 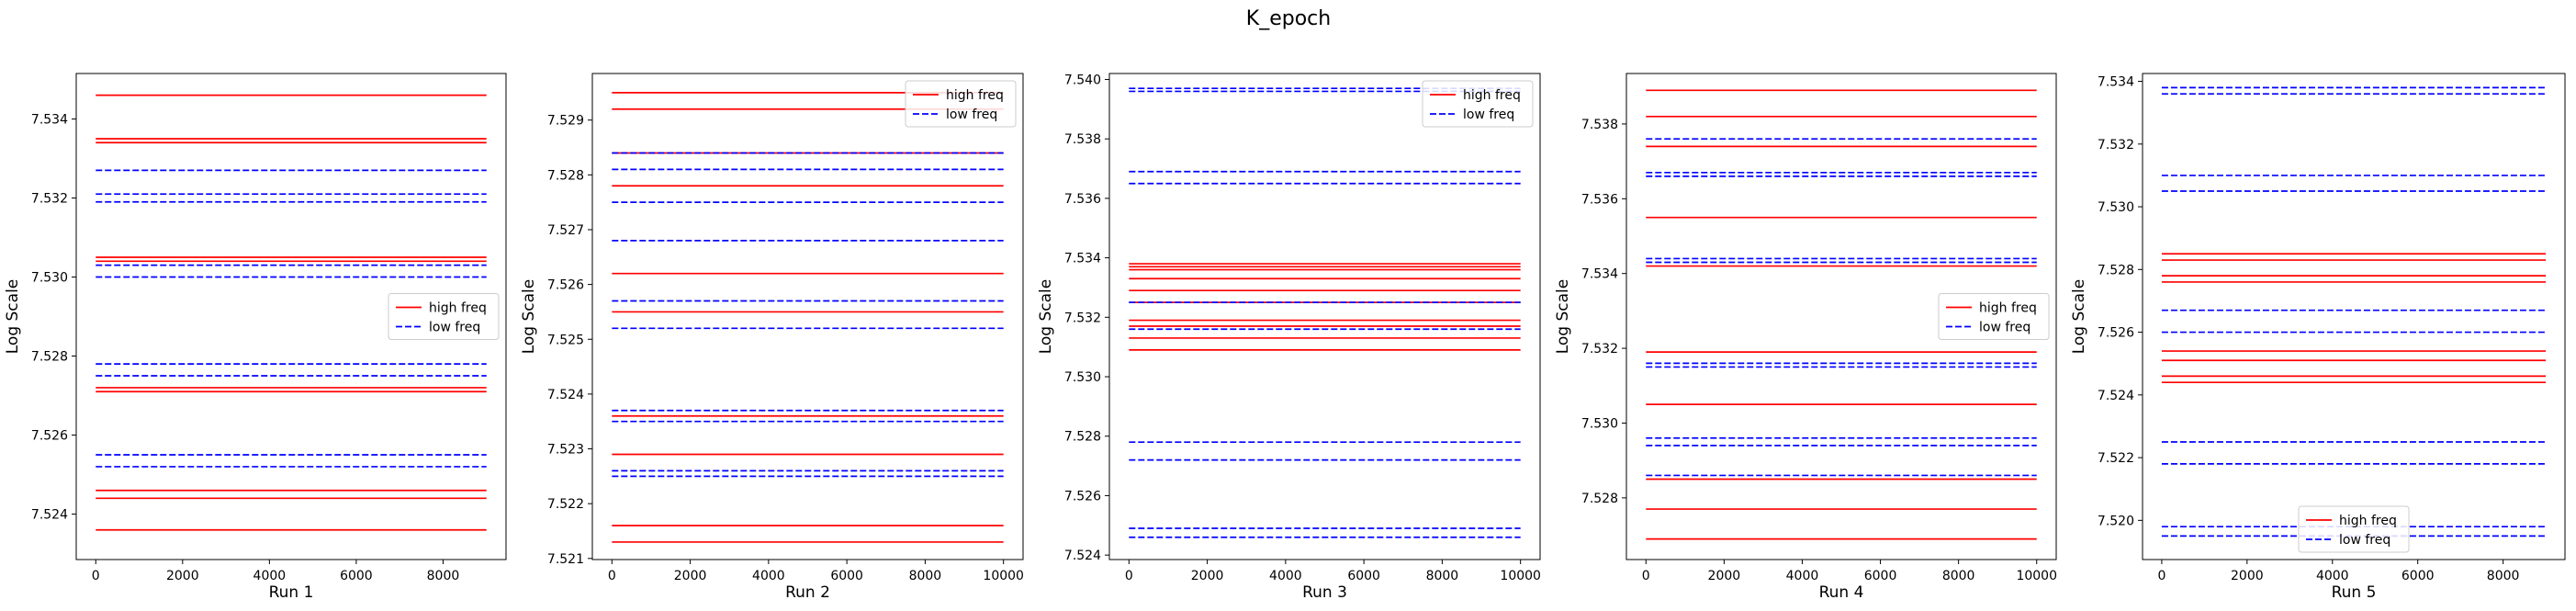 What do you see at coordinates (565, 231) in the screenshot?
I see `y-tick-label: 7.527` at bounding box center [565, 231].